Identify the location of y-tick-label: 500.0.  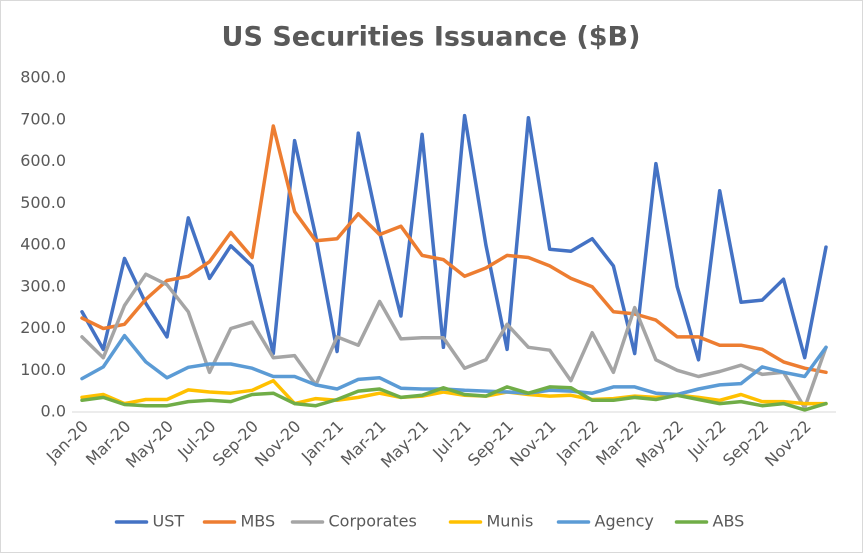
(43, 202).